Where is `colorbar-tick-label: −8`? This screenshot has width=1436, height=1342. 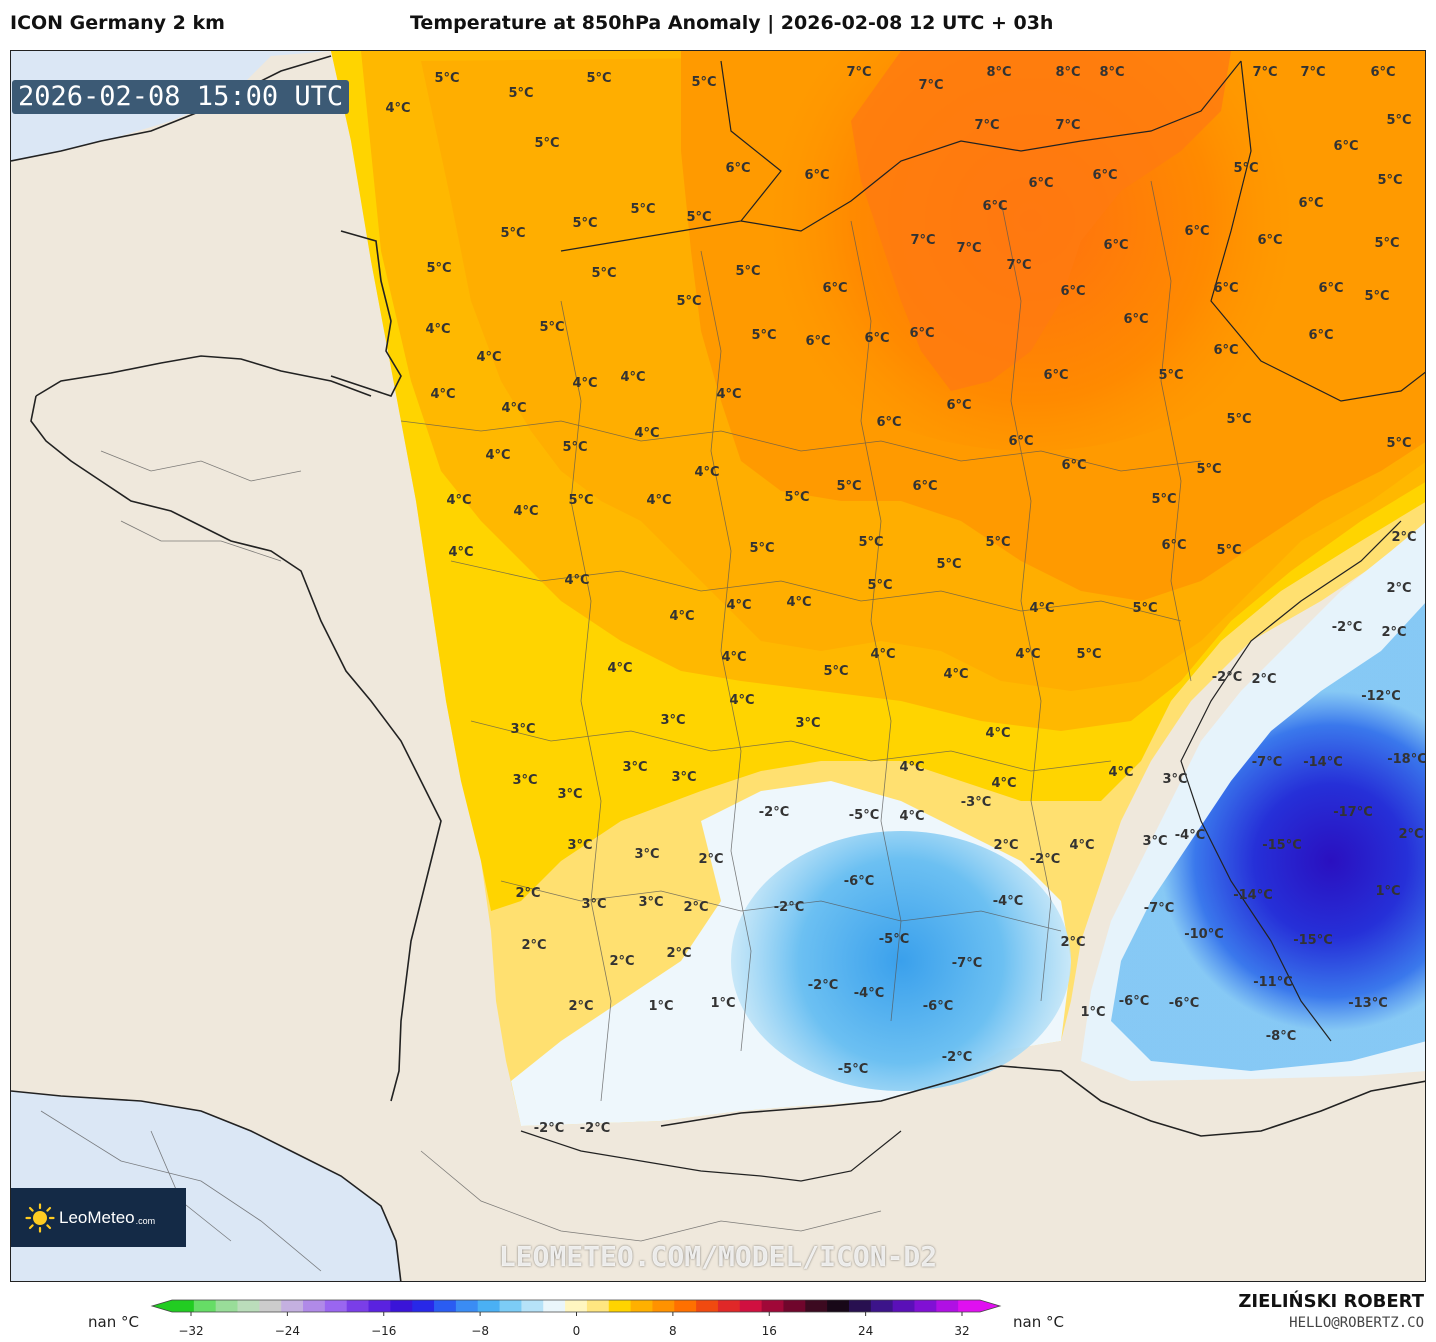 colorbar-tick-label: −8 is located at coordinates (480, 1331).